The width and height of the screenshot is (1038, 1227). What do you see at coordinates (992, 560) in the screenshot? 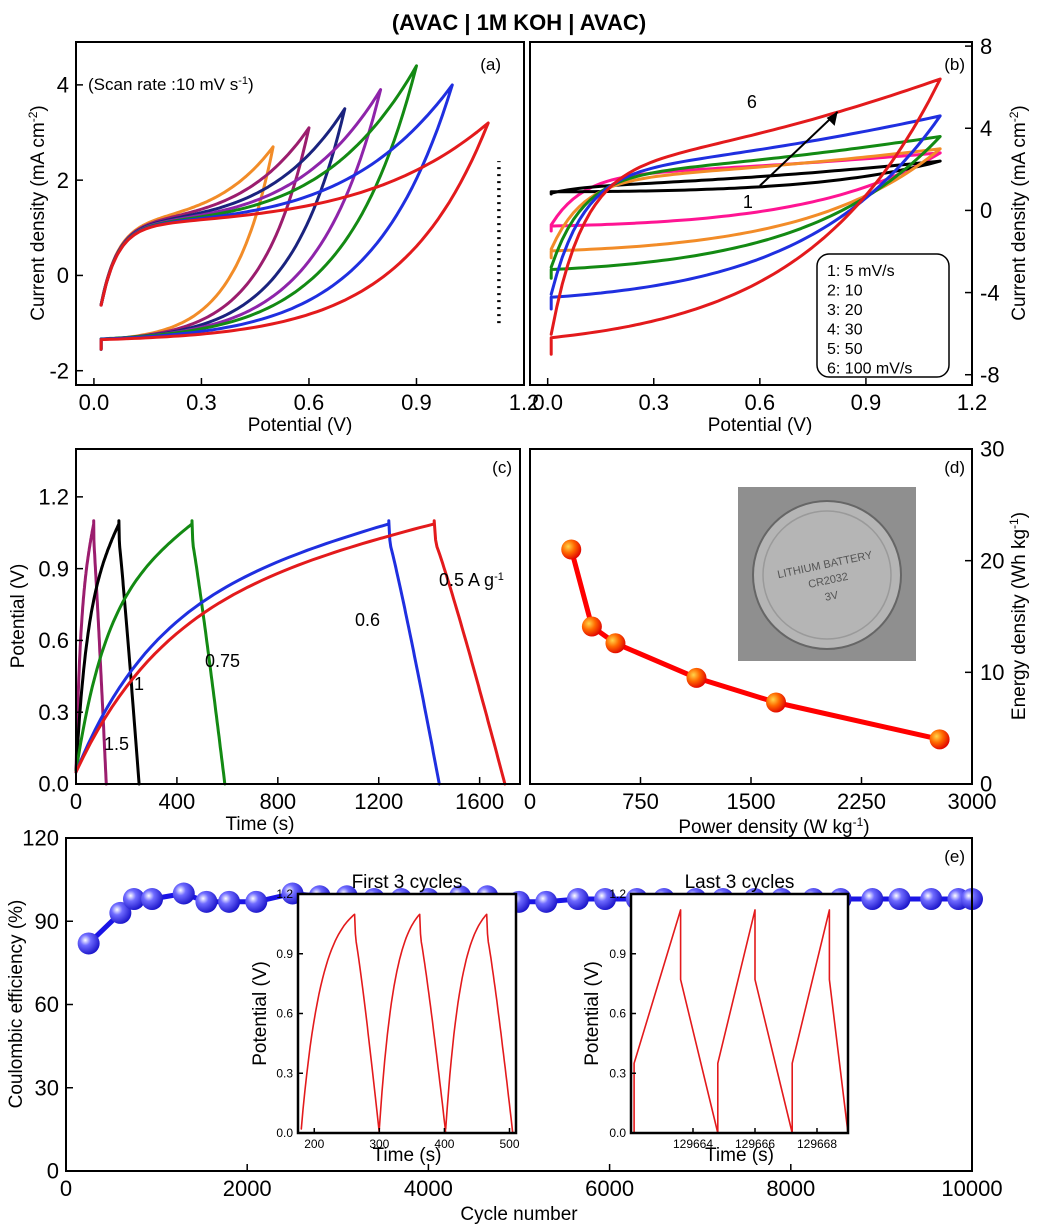
I see `y-tick-label: 20` at bounding box center [992, 560].